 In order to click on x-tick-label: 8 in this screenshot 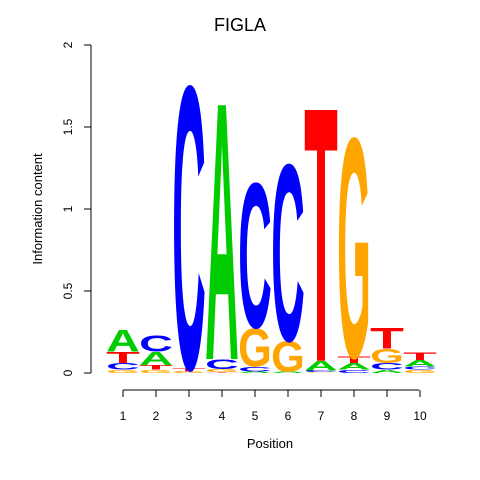, I will do `click(354, 416)`.